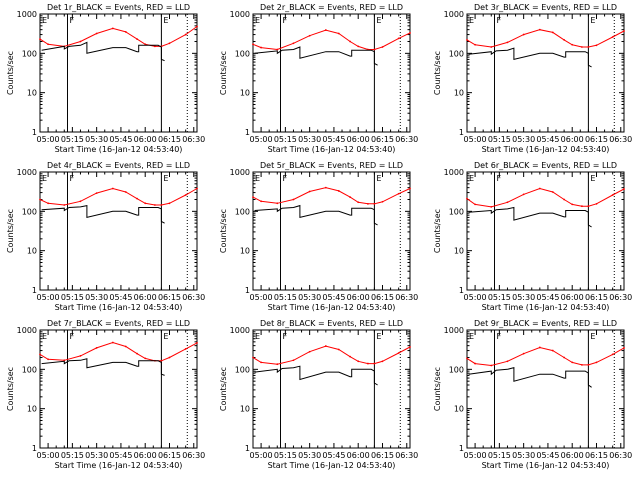 The image size is (640, 480). What do you see at coordinates (331, 165) in the screenshot?
I see `panel-title: Det 5r_BLACK = Events, RED = LLD` at bounding box center [331, 165].